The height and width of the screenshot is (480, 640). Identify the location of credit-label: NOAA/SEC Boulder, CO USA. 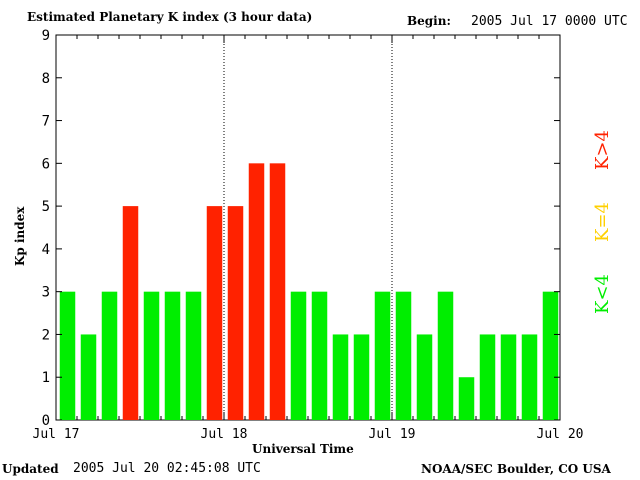
(516, 469).